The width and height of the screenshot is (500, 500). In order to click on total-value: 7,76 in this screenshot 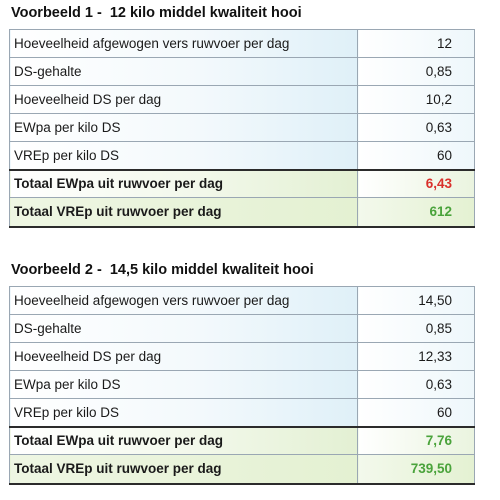, I will do `click(416, 440)`.